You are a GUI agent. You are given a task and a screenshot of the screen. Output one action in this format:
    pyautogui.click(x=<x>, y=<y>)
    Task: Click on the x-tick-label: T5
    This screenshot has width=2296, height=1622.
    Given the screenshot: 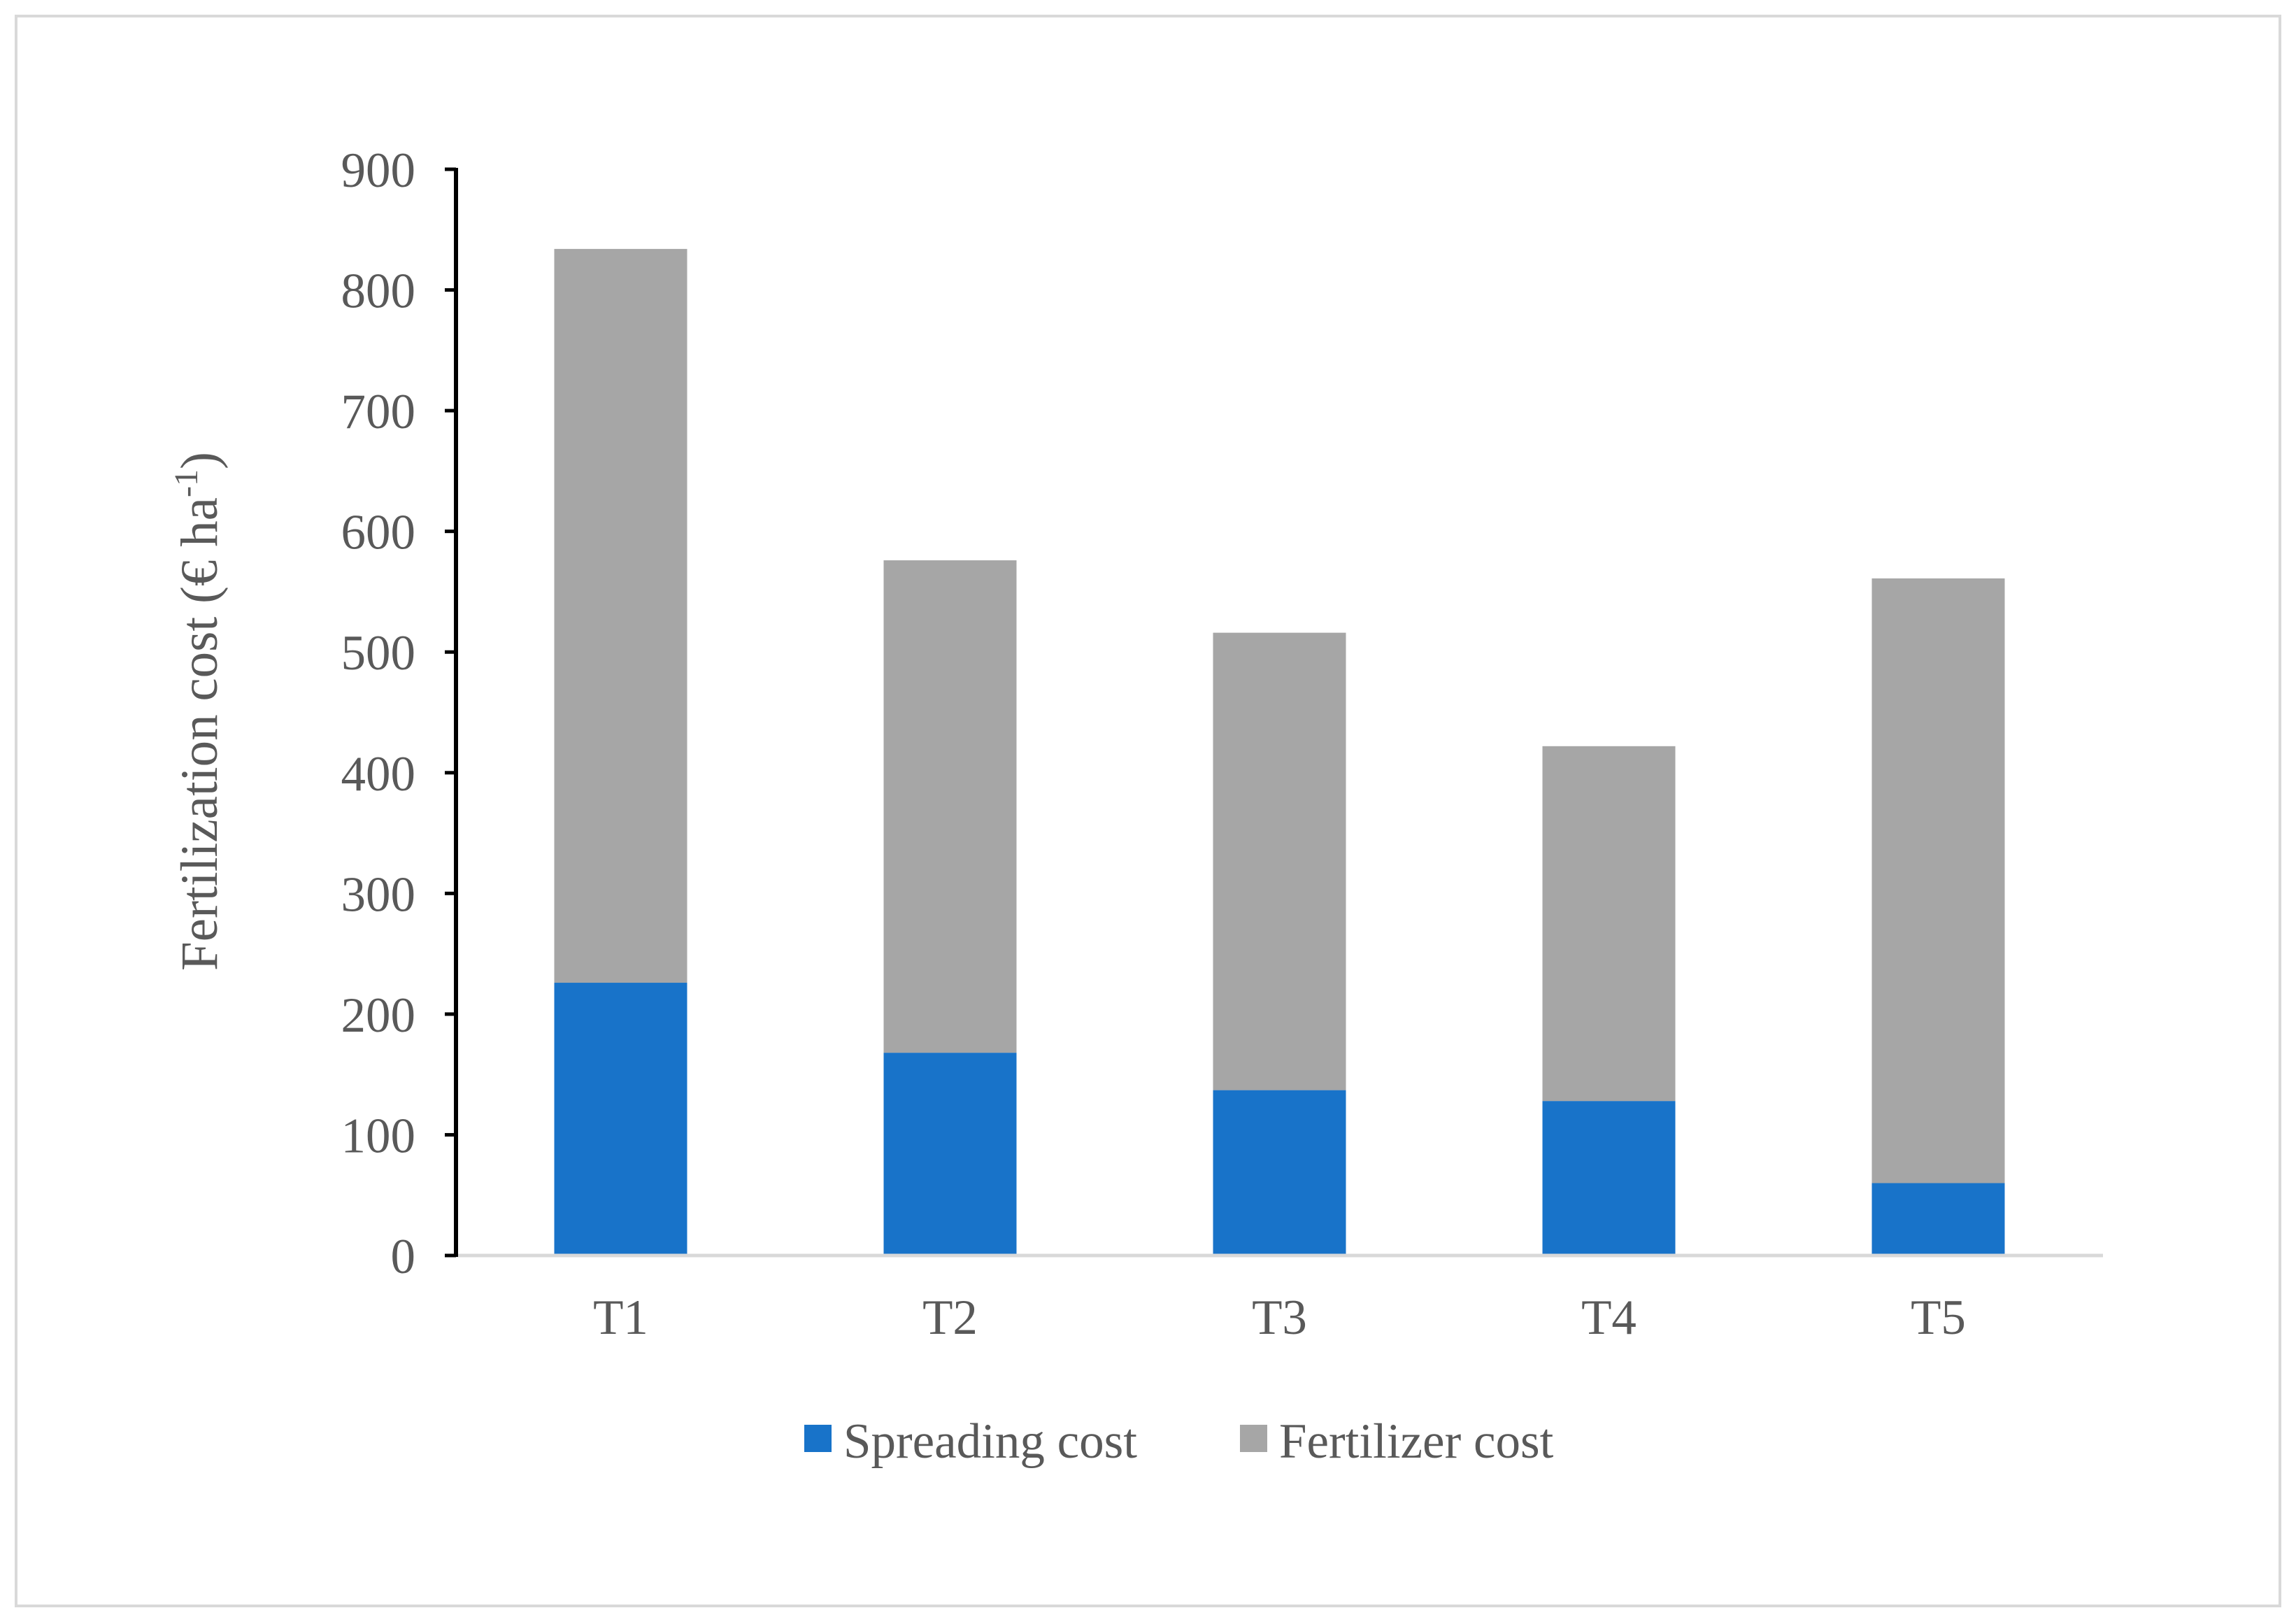 What is the action you would take?
    pyautogui.click(x=1938, y=1317)
    